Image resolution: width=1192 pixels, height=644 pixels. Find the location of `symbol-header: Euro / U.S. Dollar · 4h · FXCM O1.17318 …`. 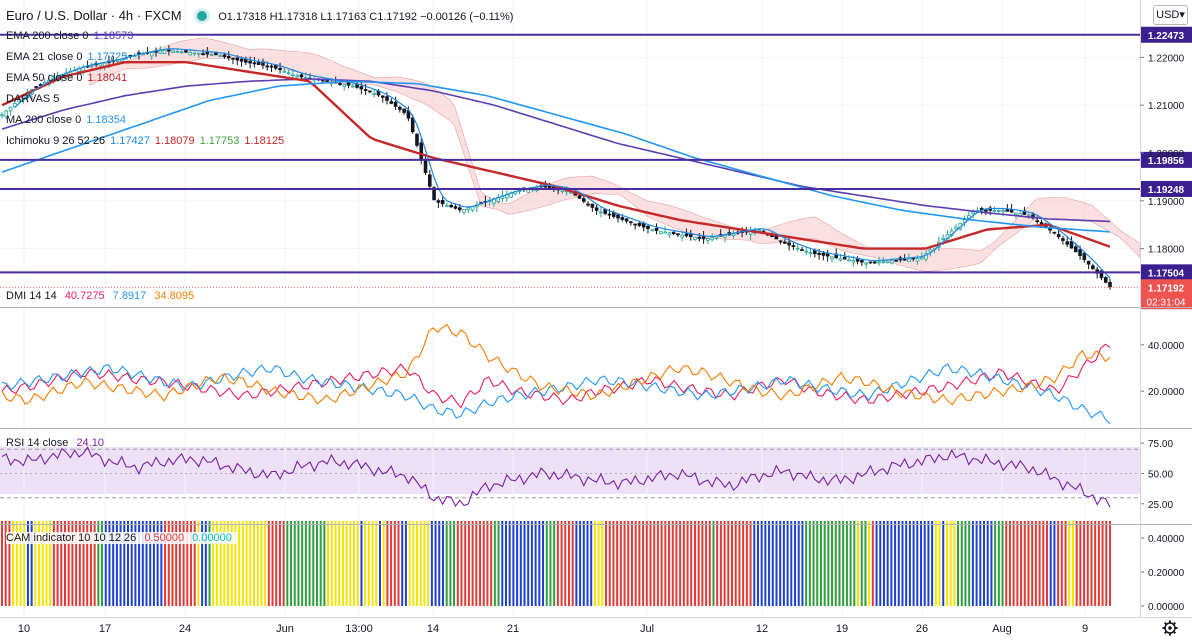

symbol-header: Euro / U.S. Dollar · 4h · FXCM O1.17318 … is located at coordinates (259, 15).